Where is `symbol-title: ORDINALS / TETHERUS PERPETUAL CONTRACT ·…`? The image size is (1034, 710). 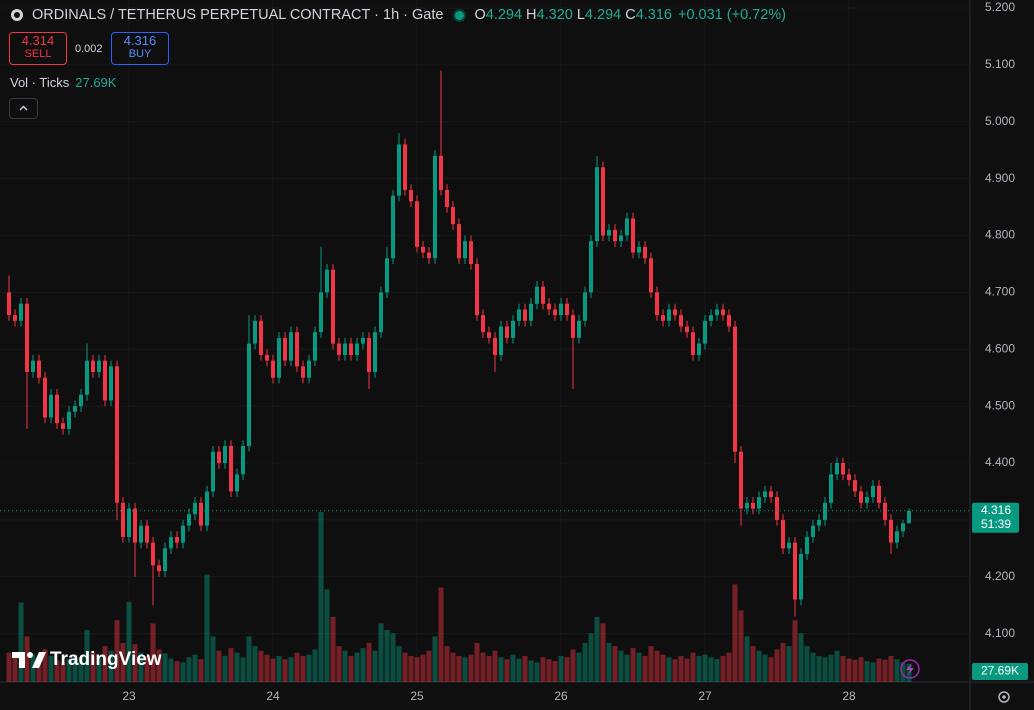 symbol-title: ORDINALS / TETHERUS PERPETUAL CONTRACT ·… is located at coordinates (238, 15).